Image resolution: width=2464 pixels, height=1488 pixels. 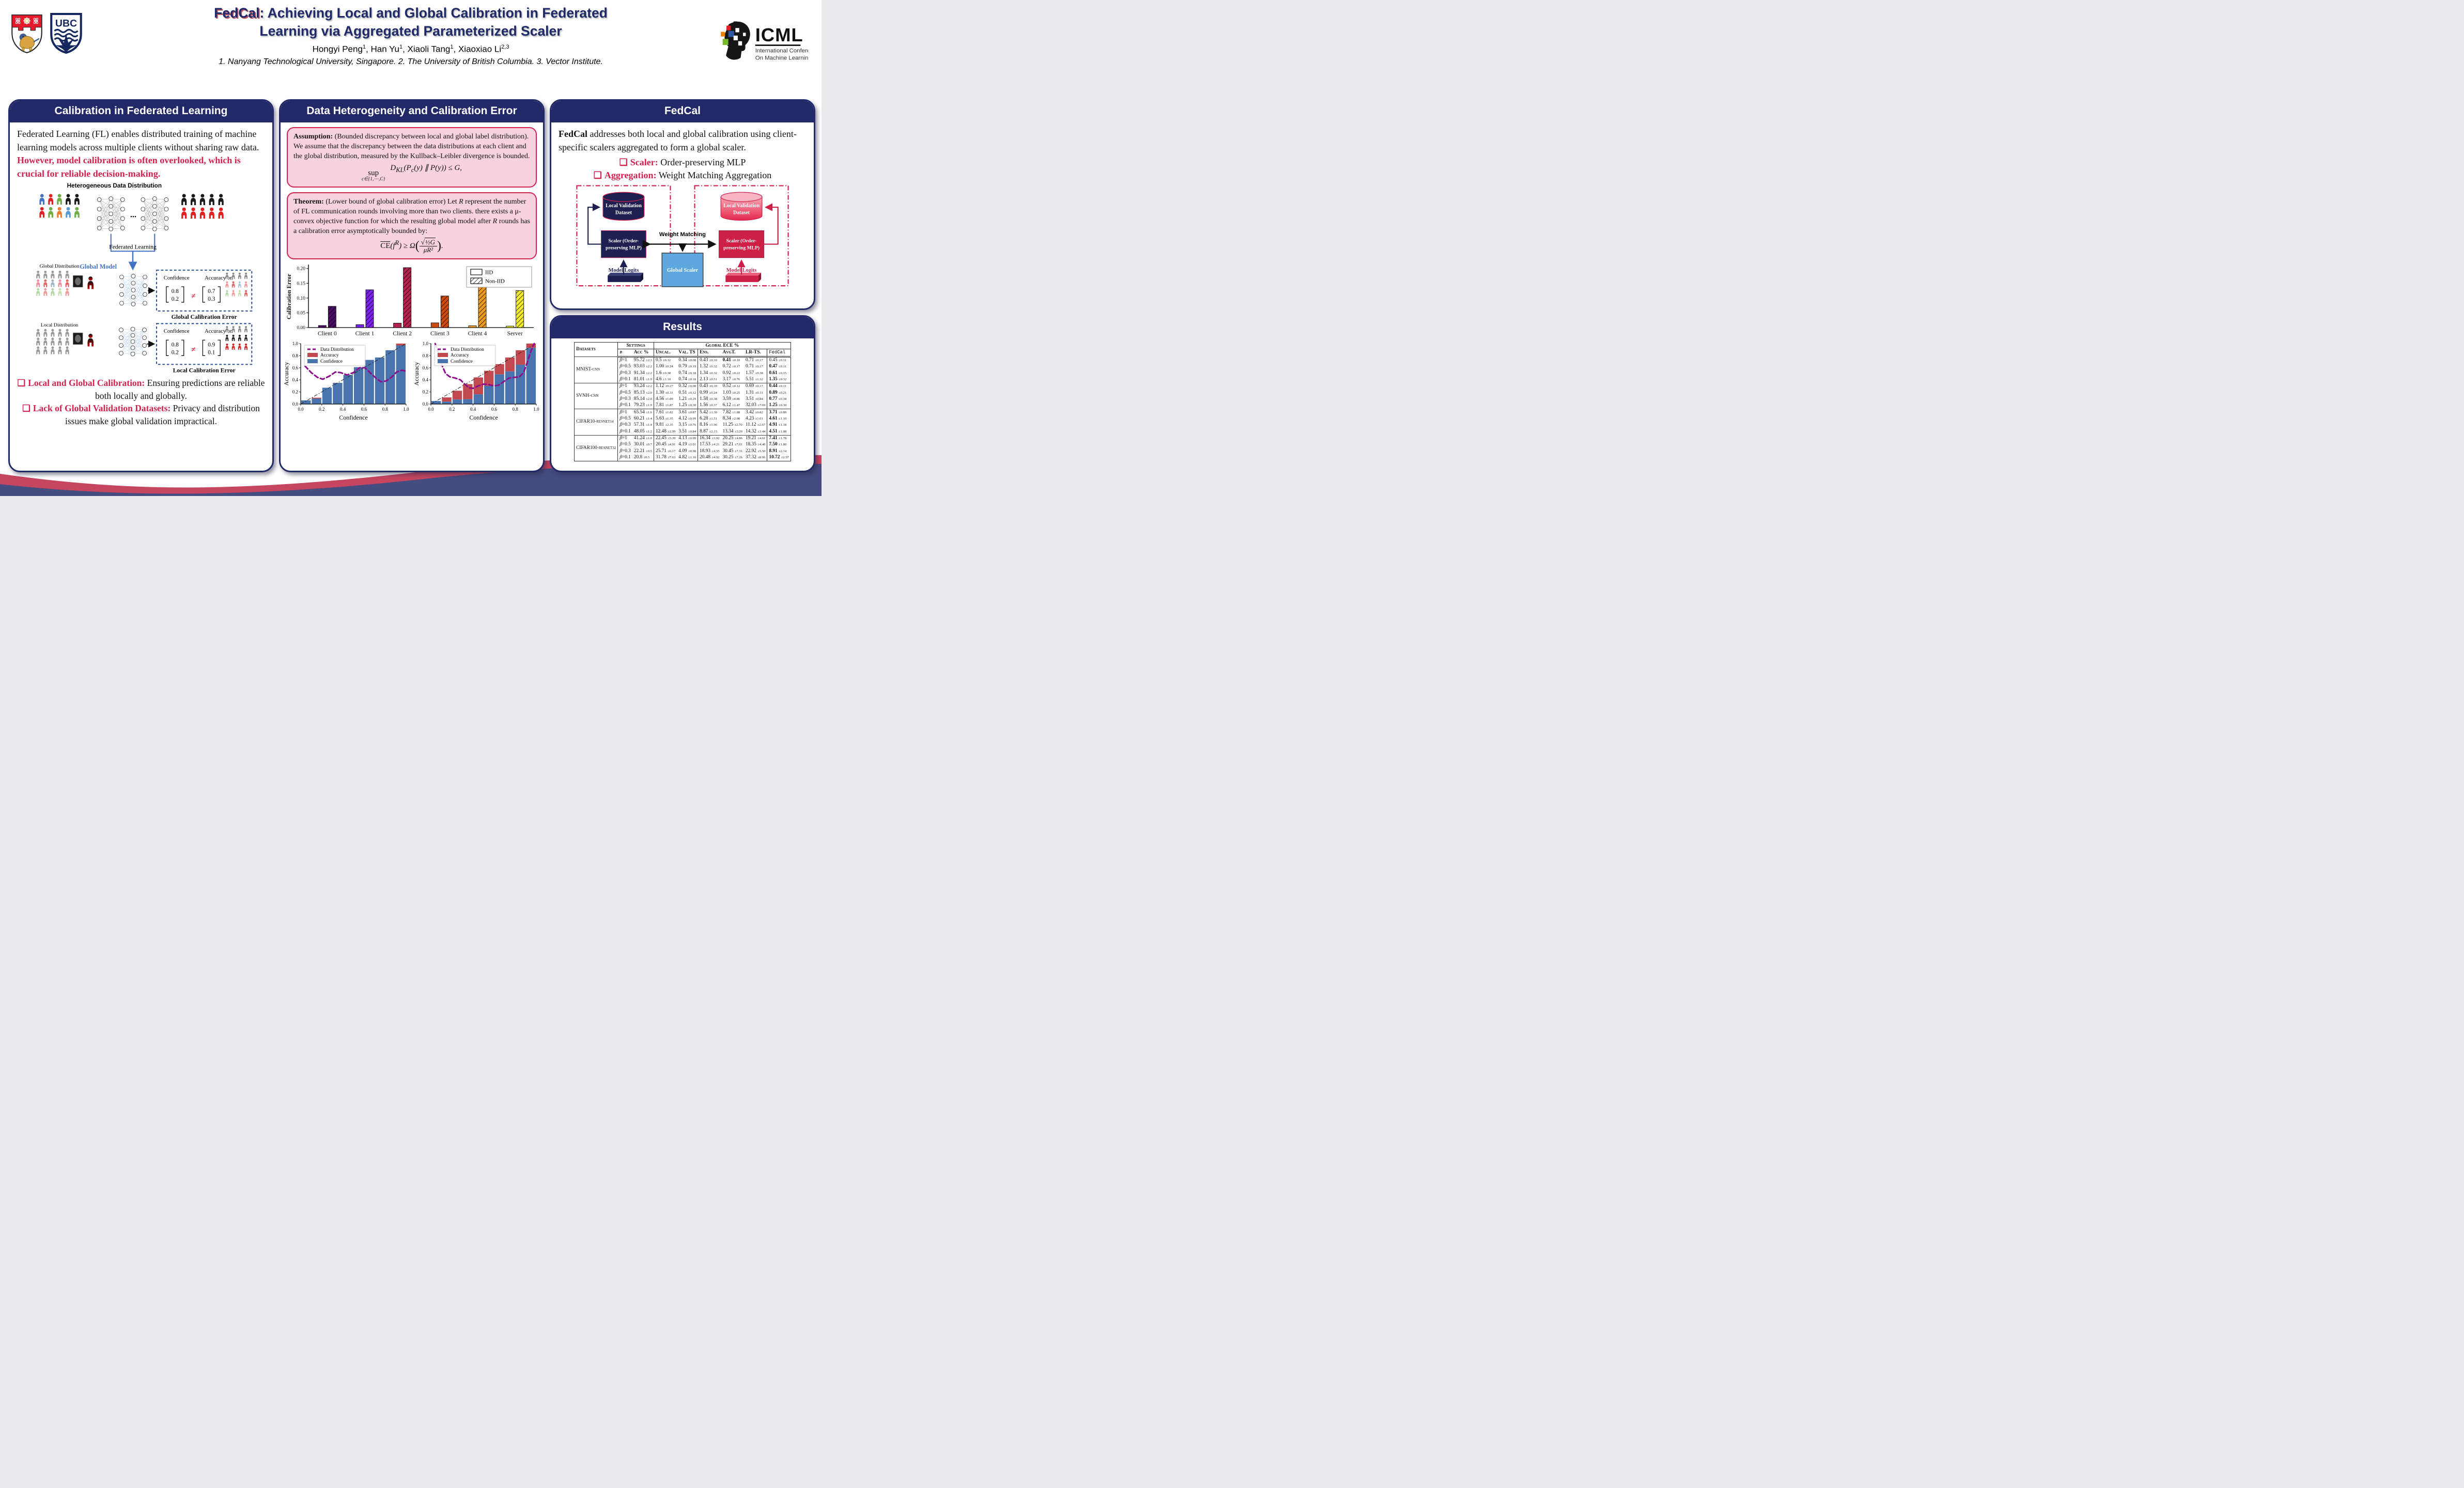 What do you see at coordinates (365, 334) in the screenshot?
I see `svg-text: Client 1` at bounding box center [365, 334].